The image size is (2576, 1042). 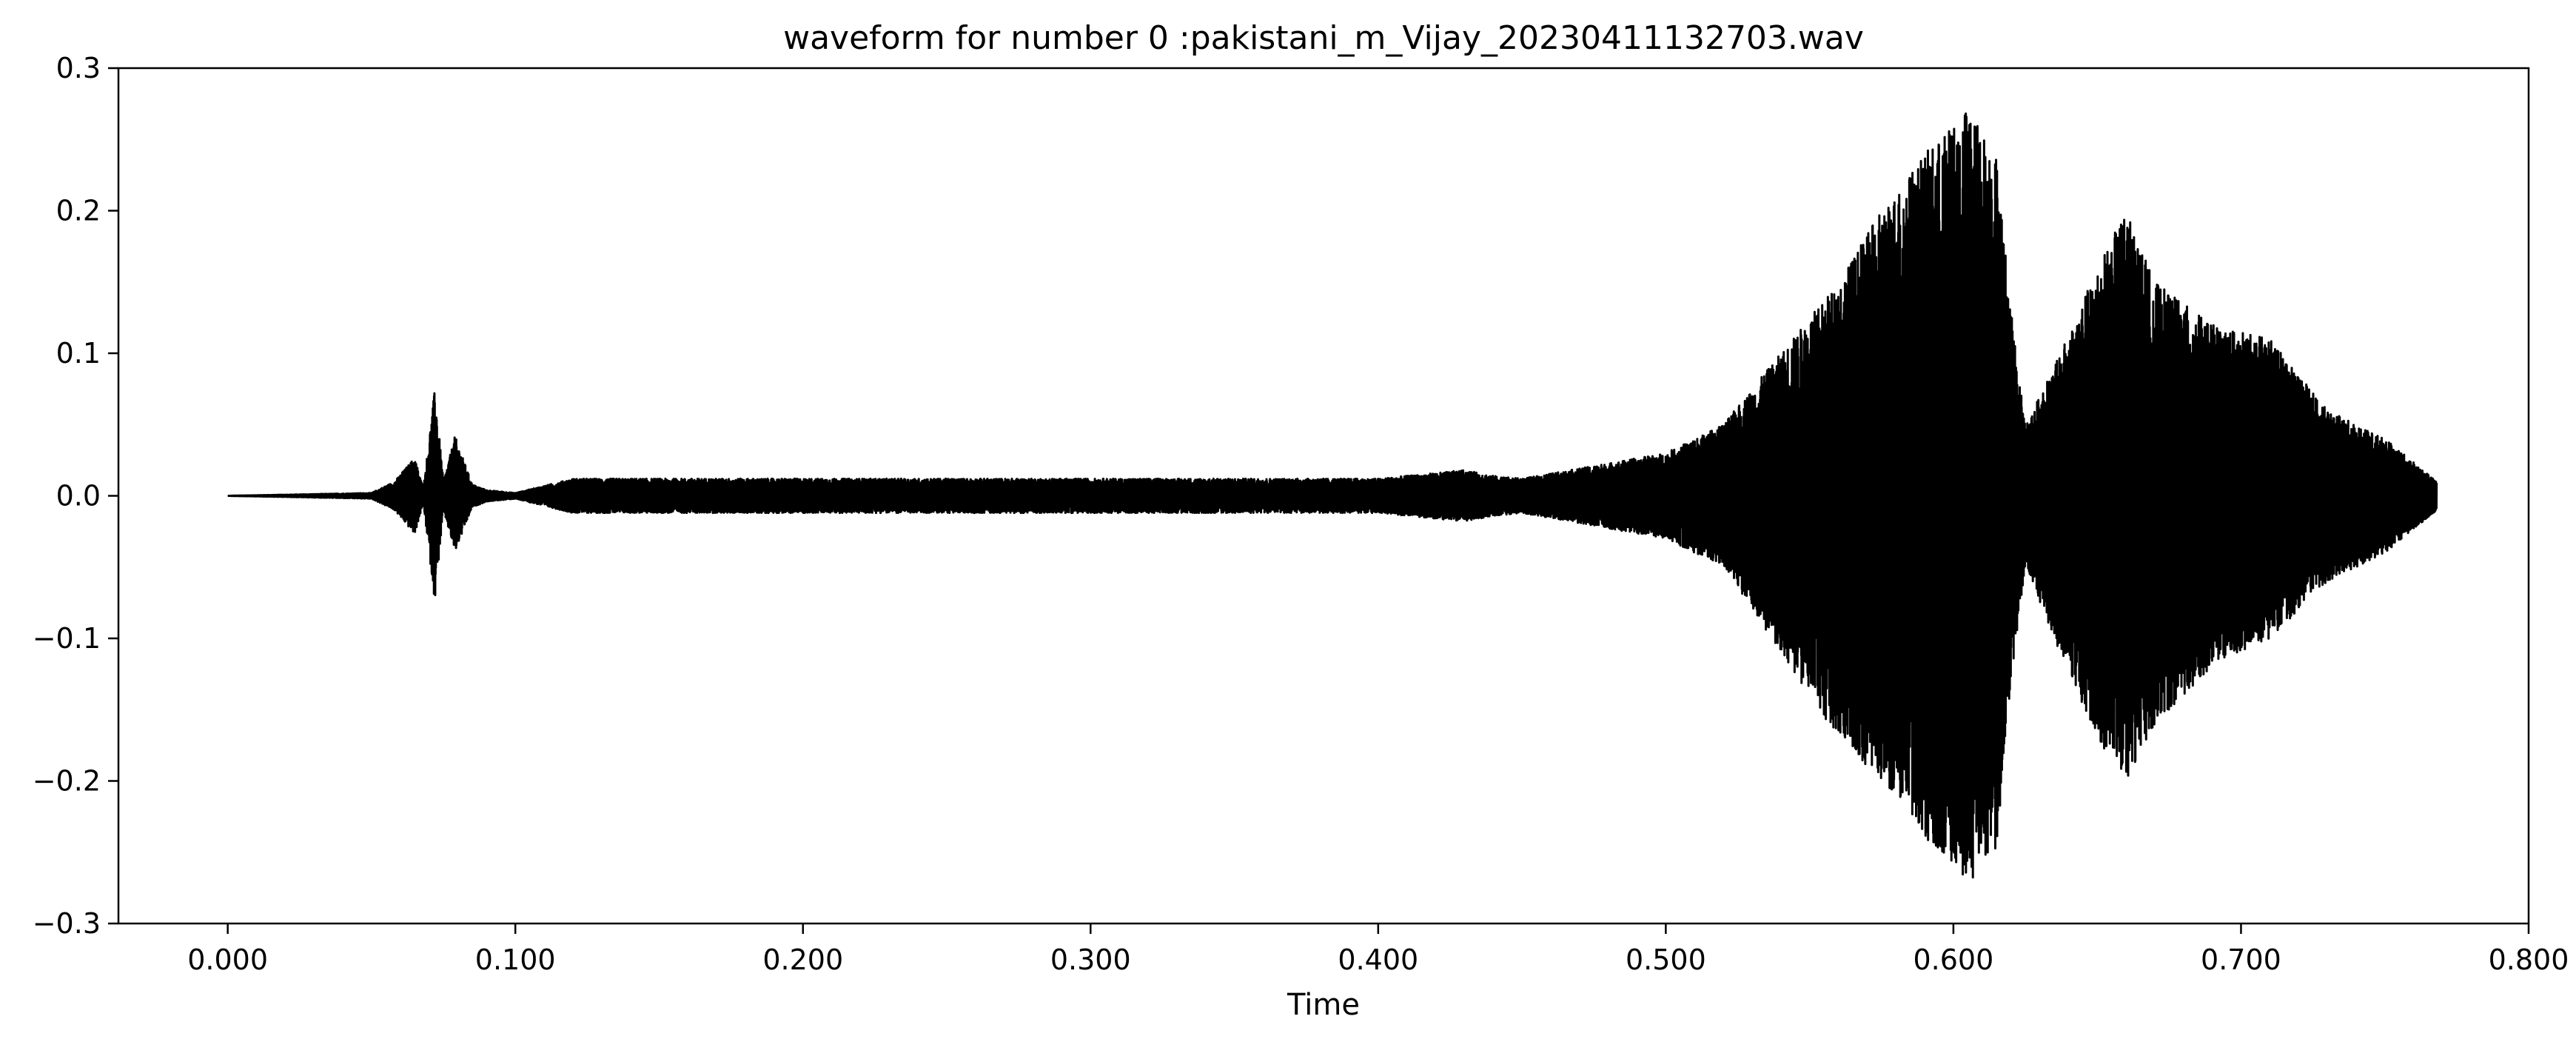 I want to click on y-tick-label: 0.1, so click(x=78, y=353).